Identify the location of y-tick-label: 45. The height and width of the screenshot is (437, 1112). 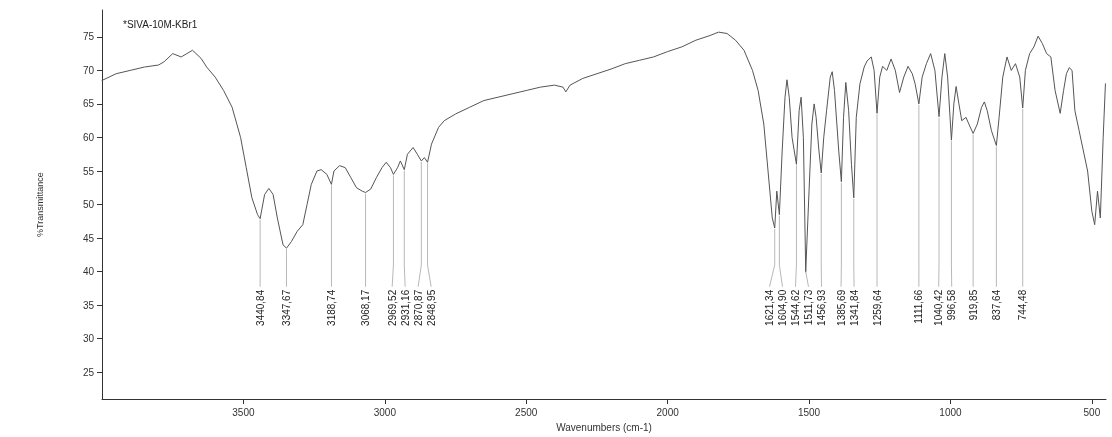
(88, 238).